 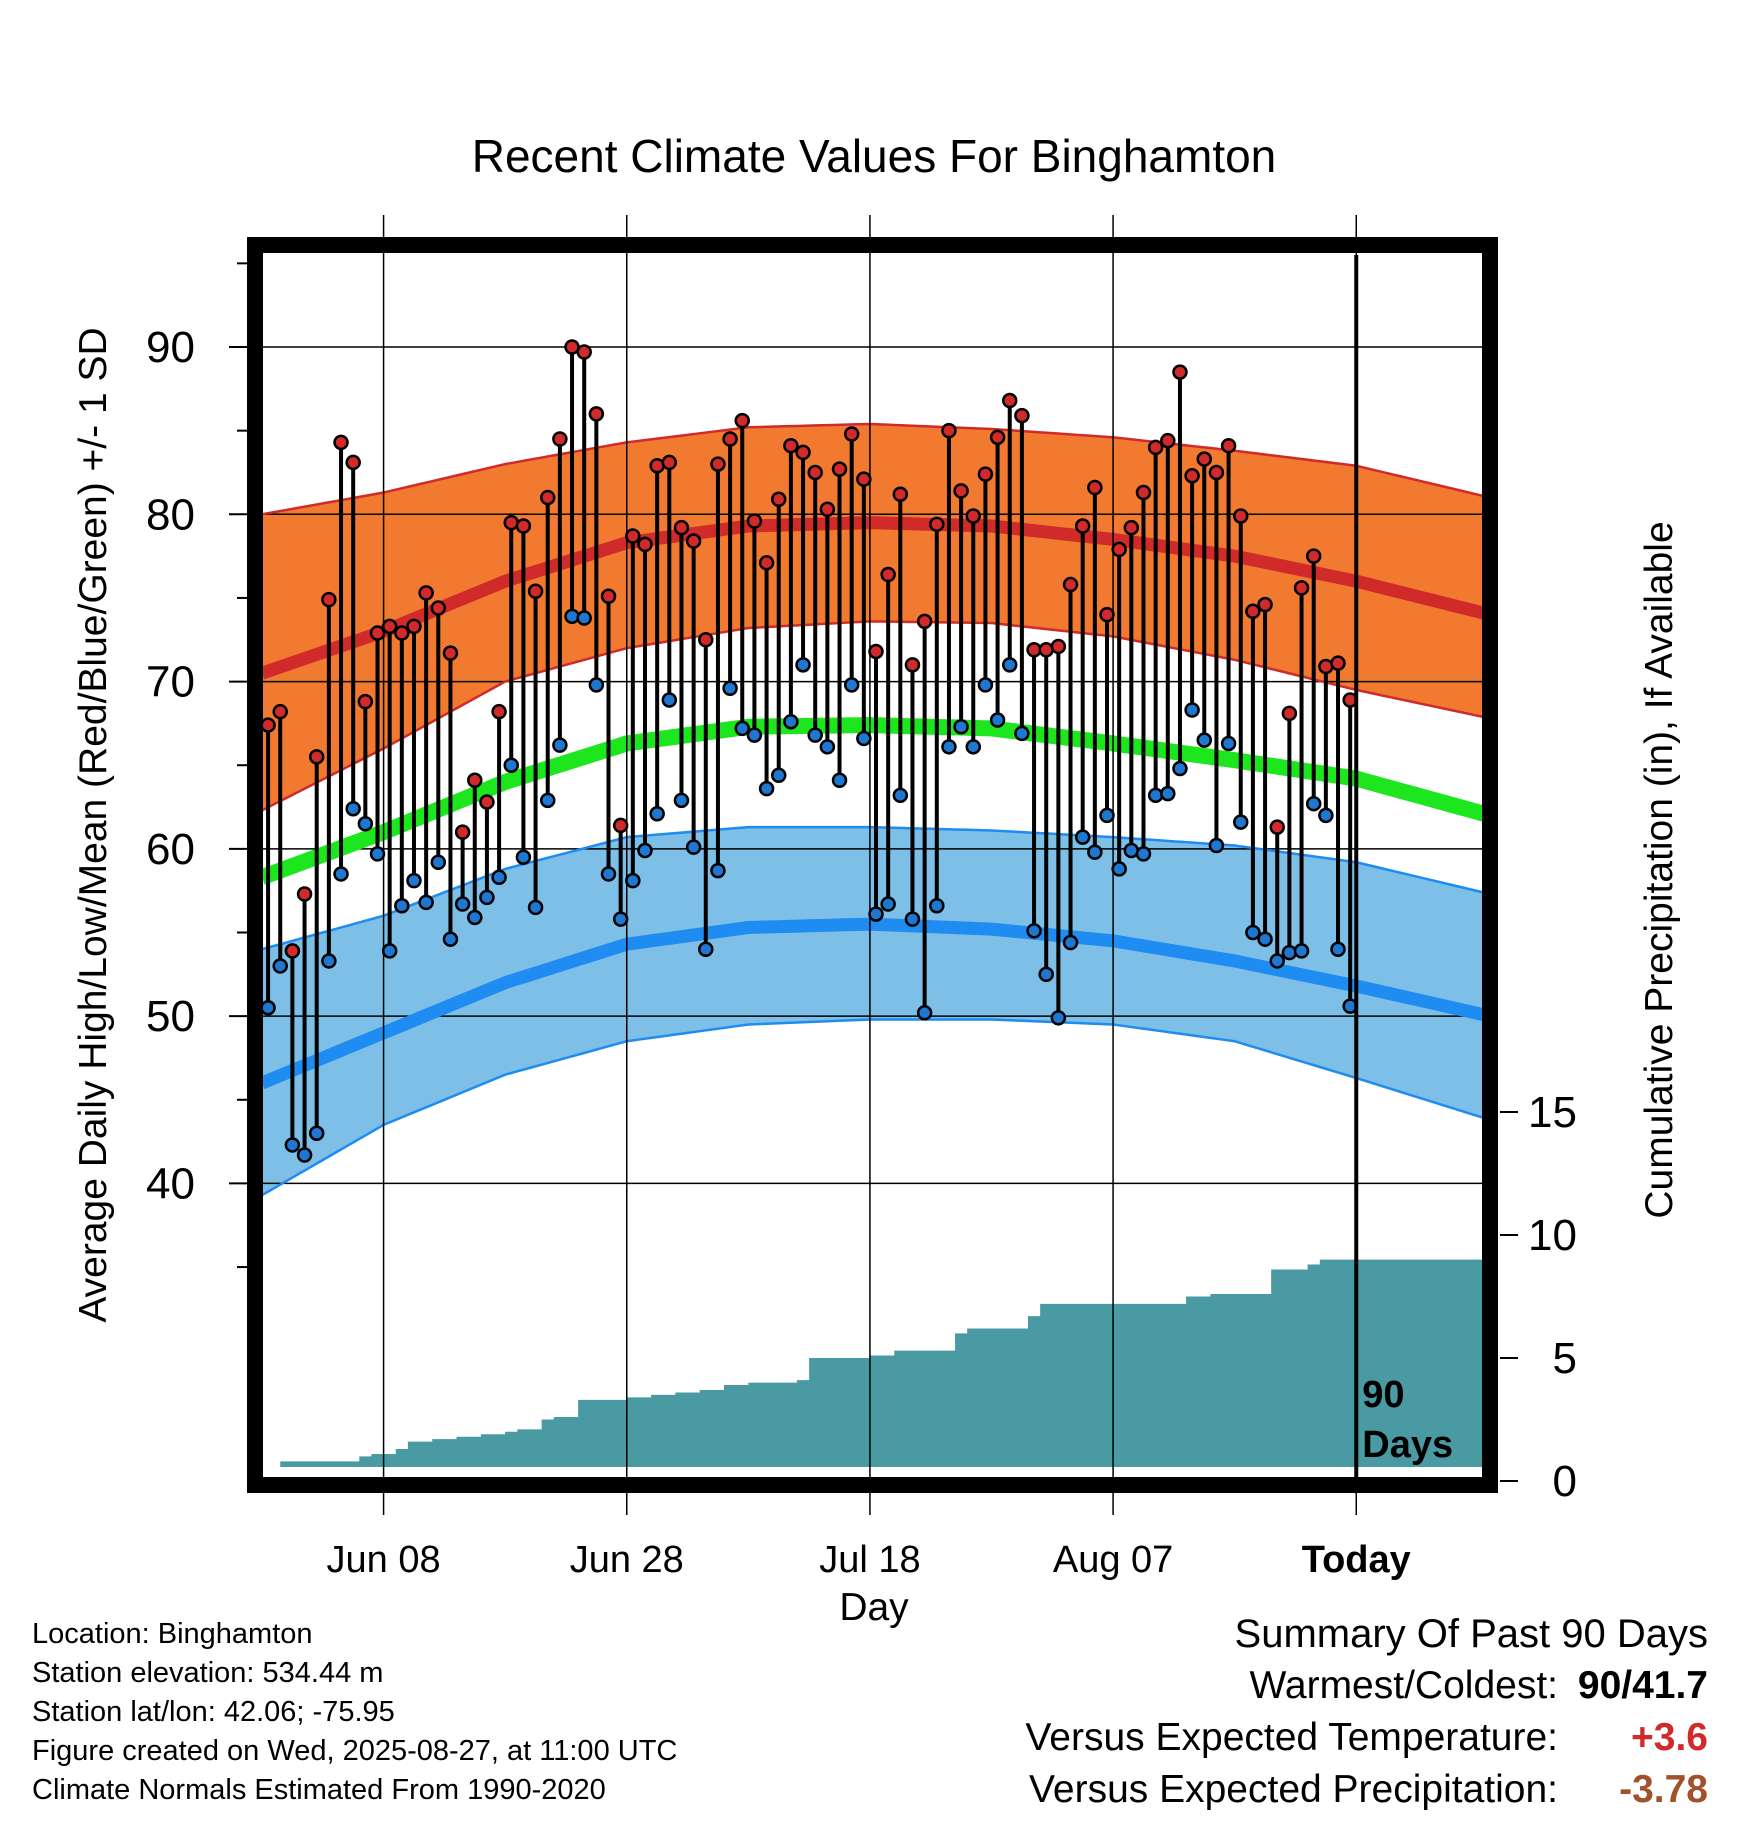 I want to click on precipitation-departure-label: Versus Expected Precipitation:, so click(x=1293, y=1789).